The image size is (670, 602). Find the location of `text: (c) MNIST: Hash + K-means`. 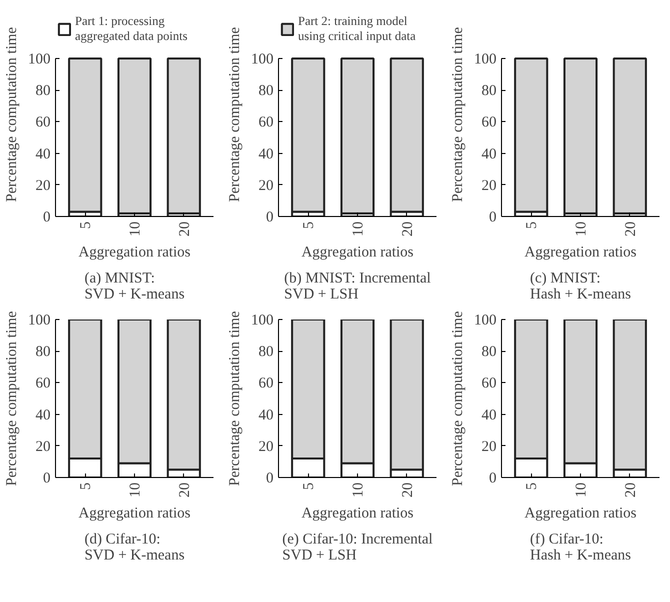

text: (c) MNIST: Hash + K-means is located at coordinates (581, 286).